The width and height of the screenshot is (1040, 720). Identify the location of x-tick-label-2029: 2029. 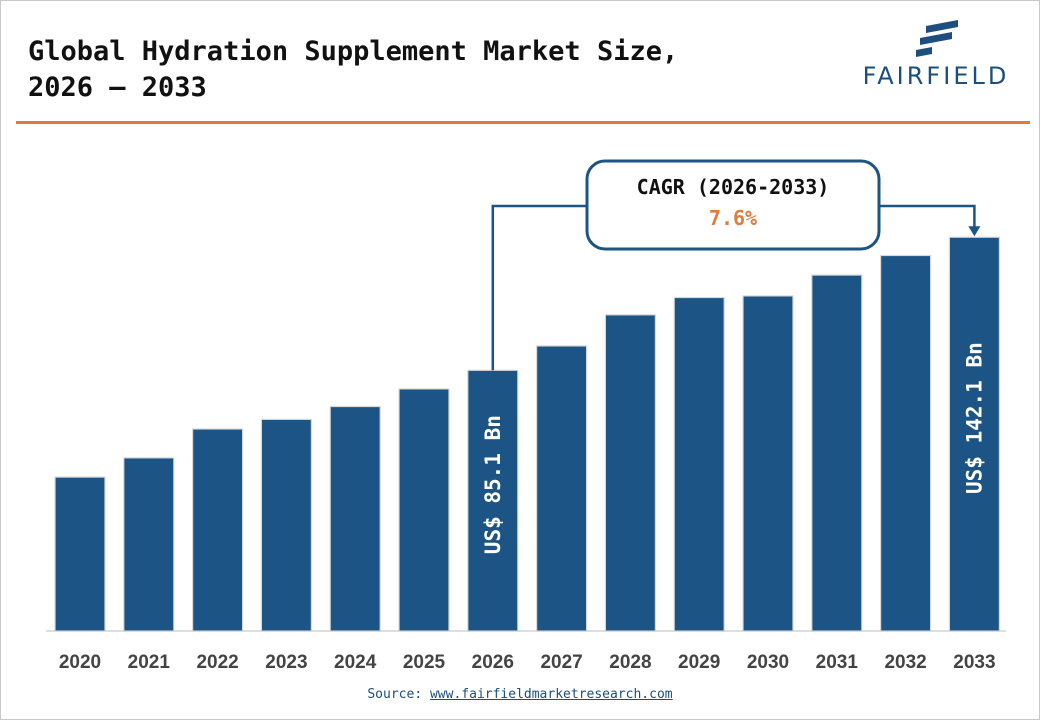
(699, 662).